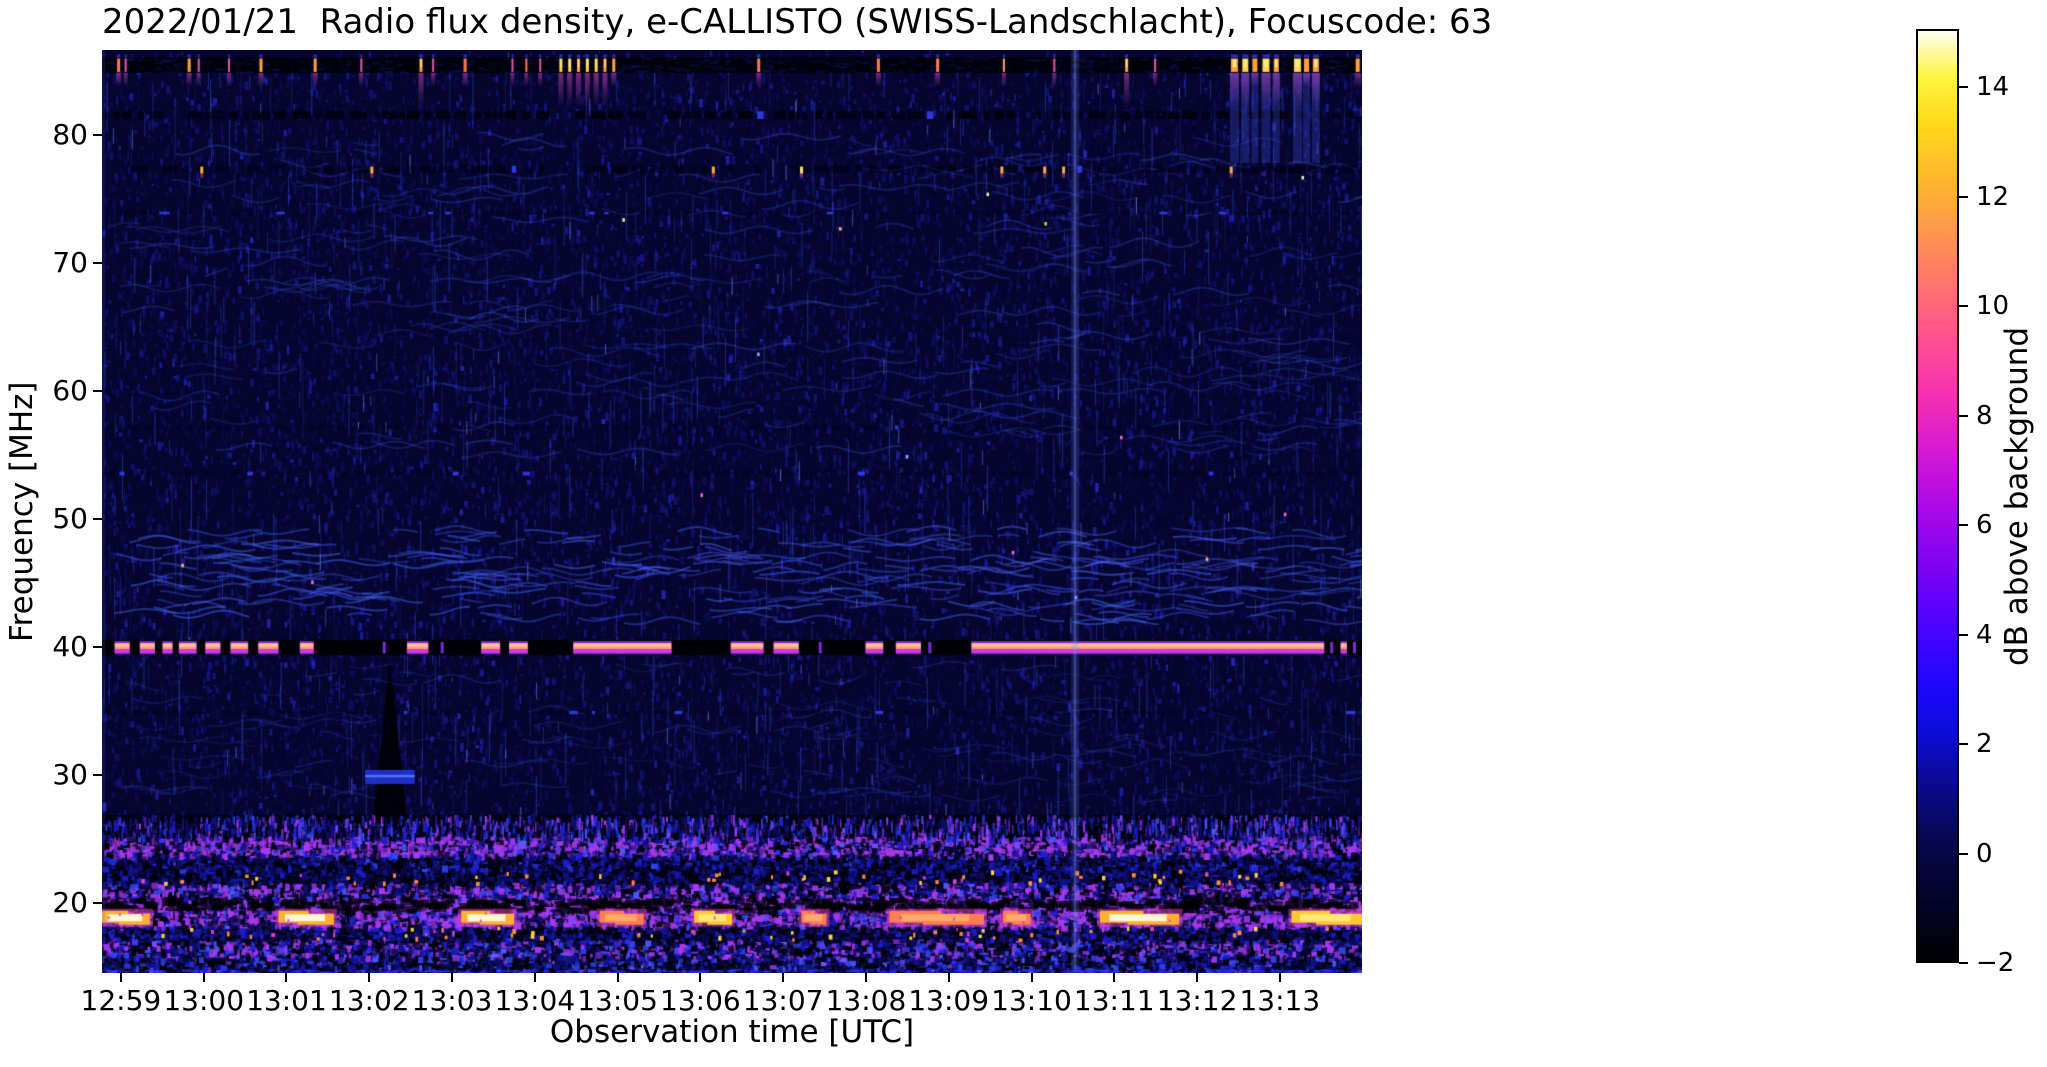  Describe the element at coordinates (1984, 415) in the screenshot. I see `colorbar-tick-label: 8` at that location.